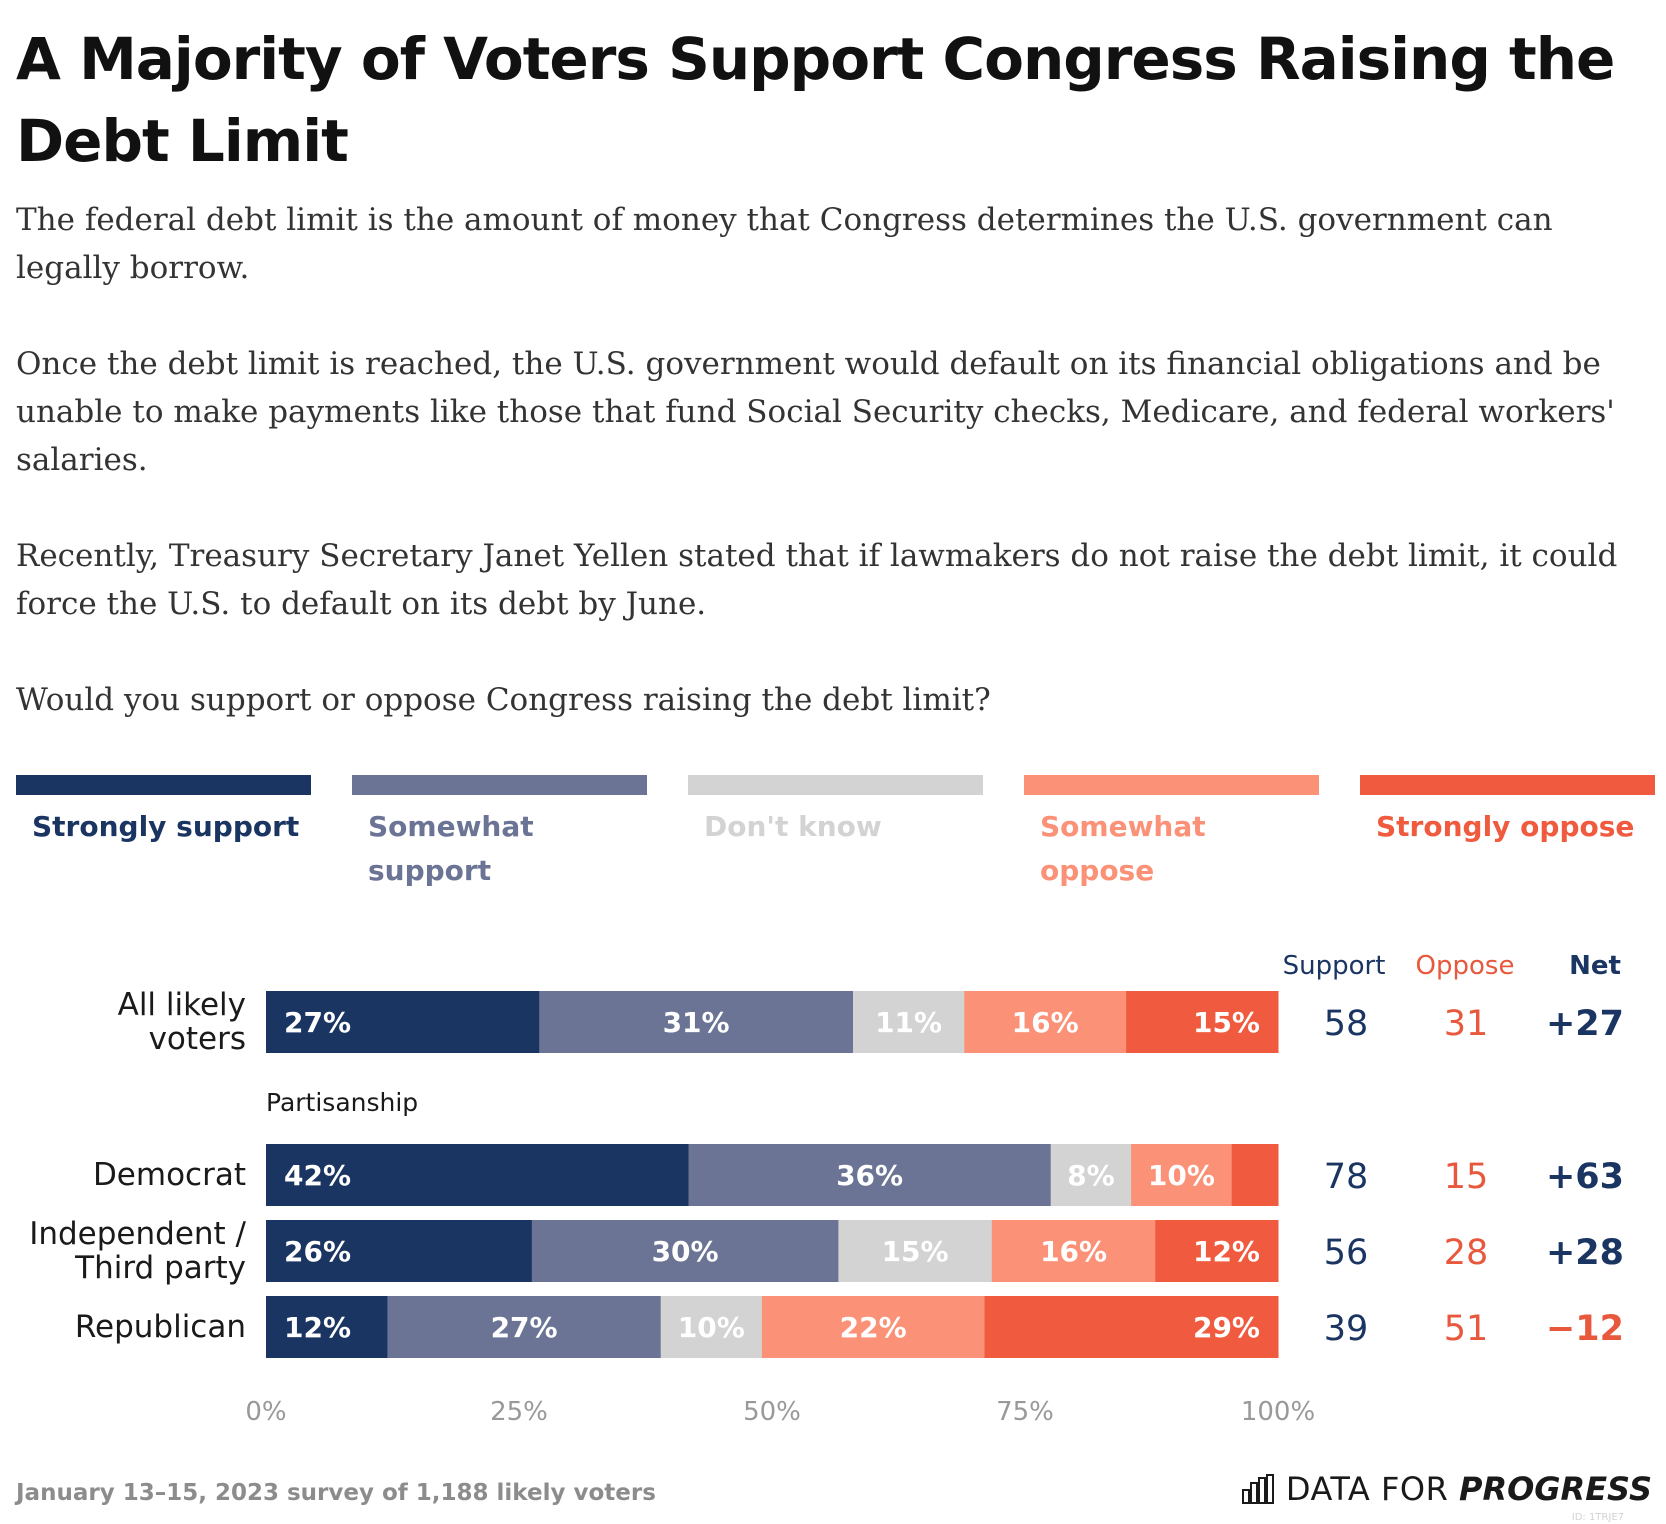  Describe the element at coordinates (166, 826) in the screenshot. I see `legend-label-strongly-support: Strongly support` at that location.